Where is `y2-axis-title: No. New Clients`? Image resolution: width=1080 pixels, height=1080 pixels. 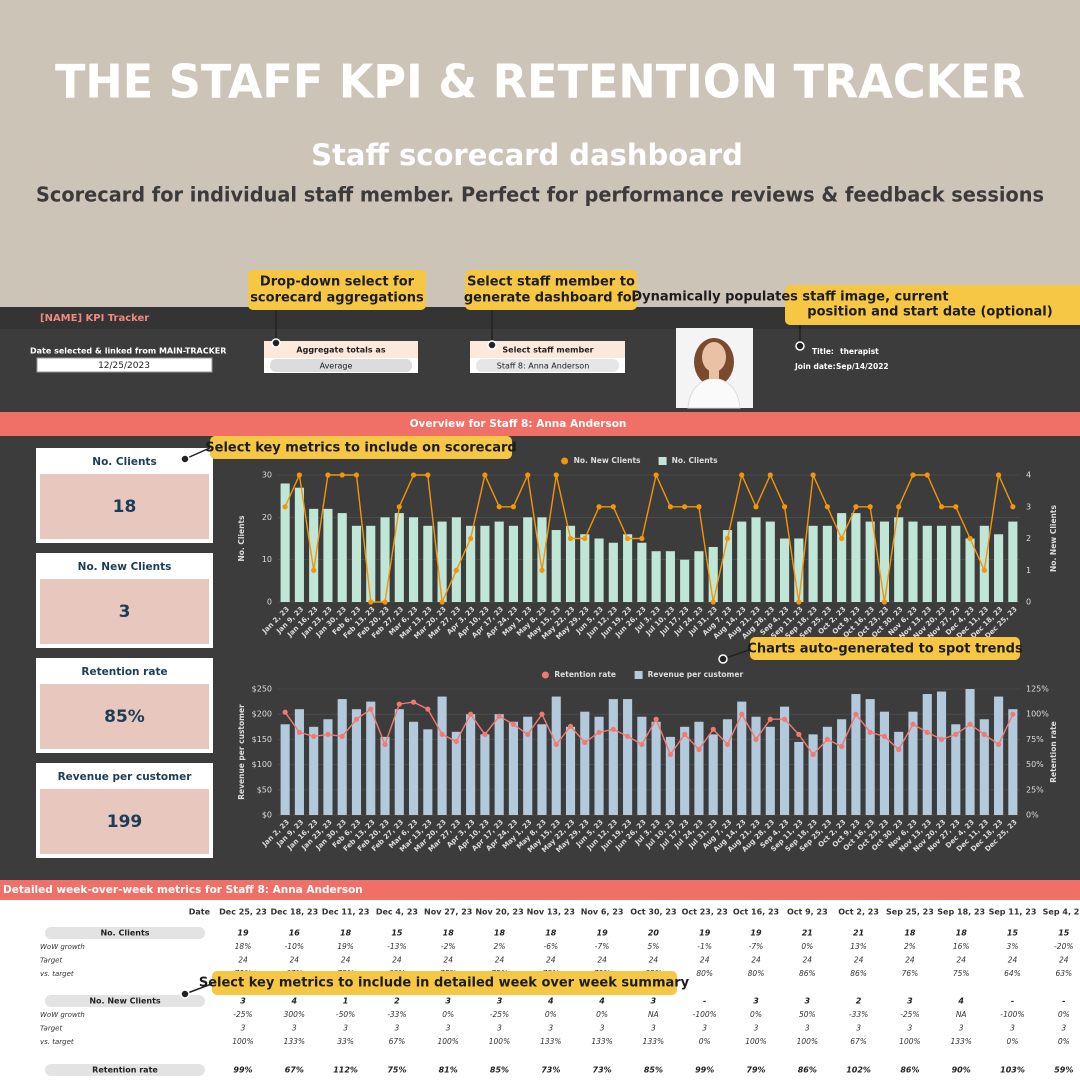 y2-axis-title: No. New Clients is located at coordinates (1053, 538).